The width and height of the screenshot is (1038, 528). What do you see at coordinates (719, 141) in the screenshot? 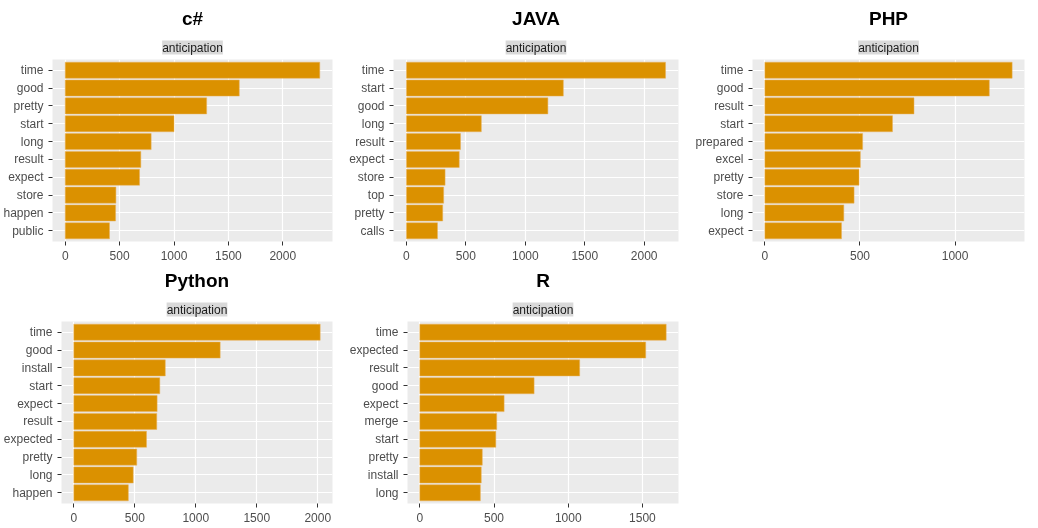
I see `y-tick-label: prepared` at bounding box center [719, 141].